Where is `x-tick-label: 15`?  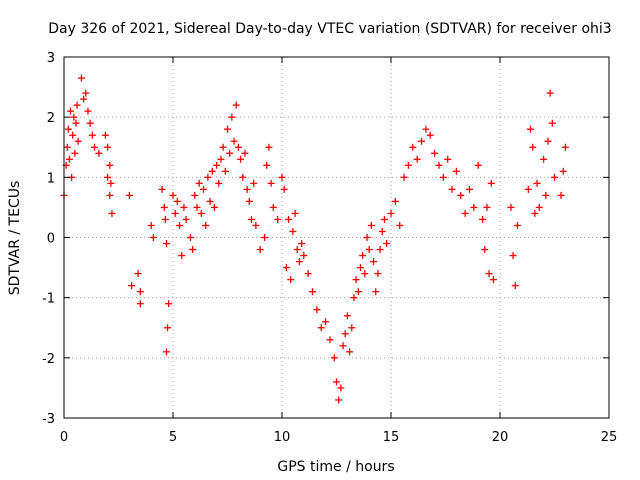 x-tick-label: 15 is located at coordinates (391, 437).